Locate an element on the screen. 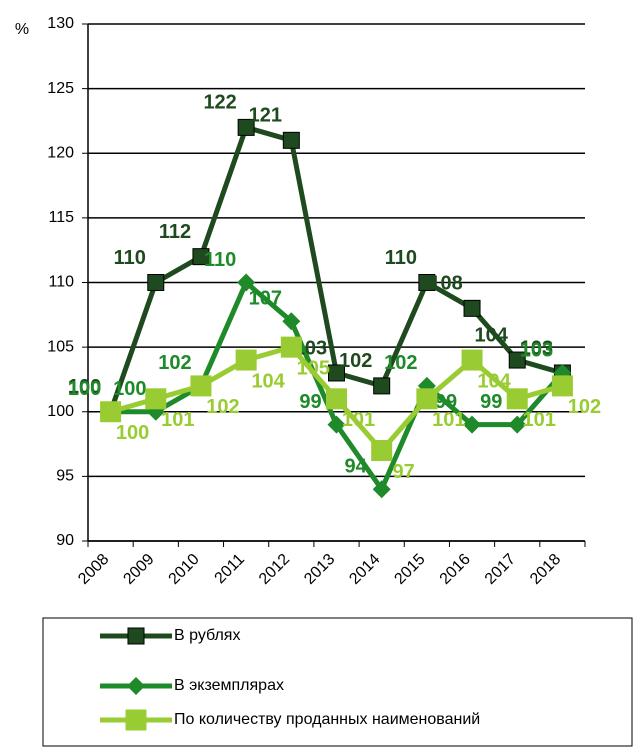  x-tick-label: 2011 is located at coordinates (230, 569).